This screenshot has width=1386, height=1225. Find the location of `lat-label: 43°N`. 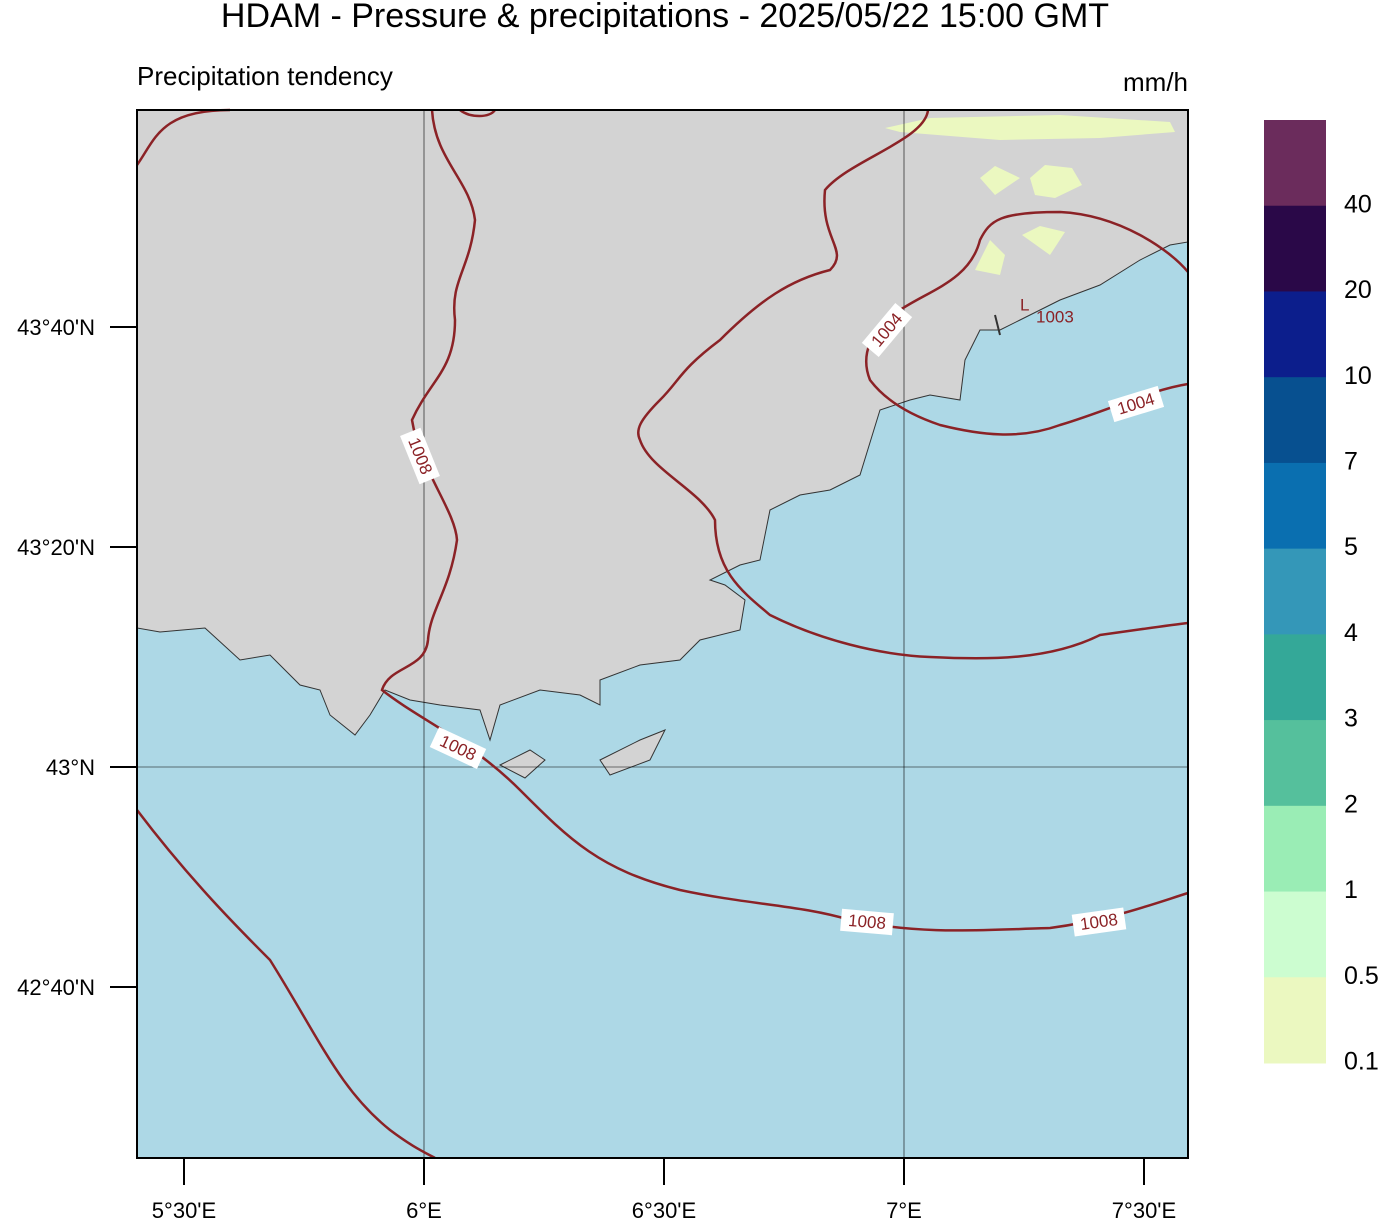

lat-label: 43°N is located at coordinates (70, 767).